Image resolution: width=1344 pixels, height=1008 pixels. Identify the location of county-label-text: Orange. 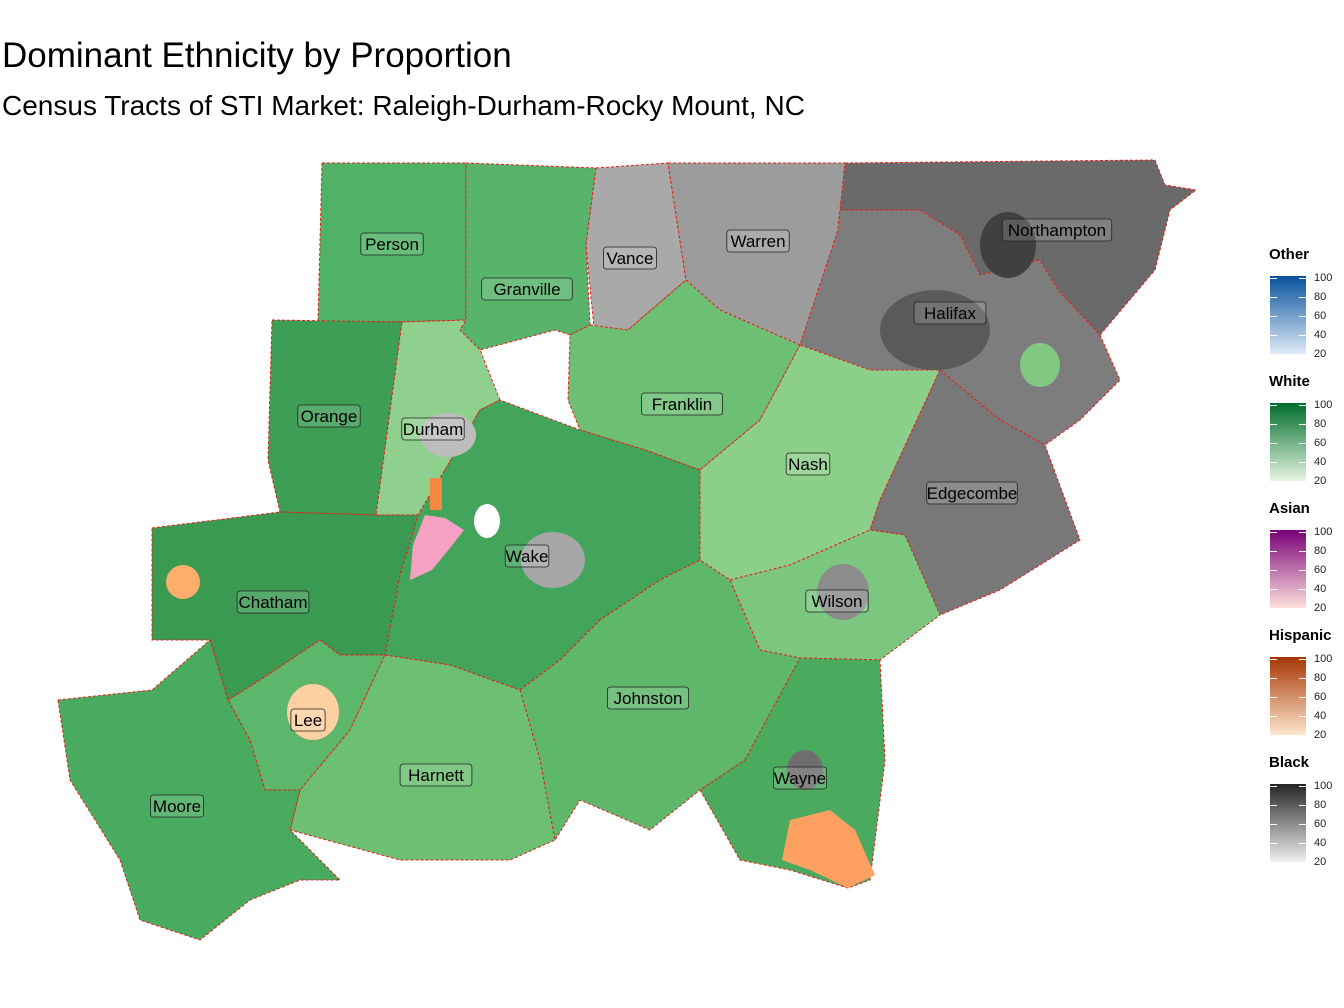
(329, 416).